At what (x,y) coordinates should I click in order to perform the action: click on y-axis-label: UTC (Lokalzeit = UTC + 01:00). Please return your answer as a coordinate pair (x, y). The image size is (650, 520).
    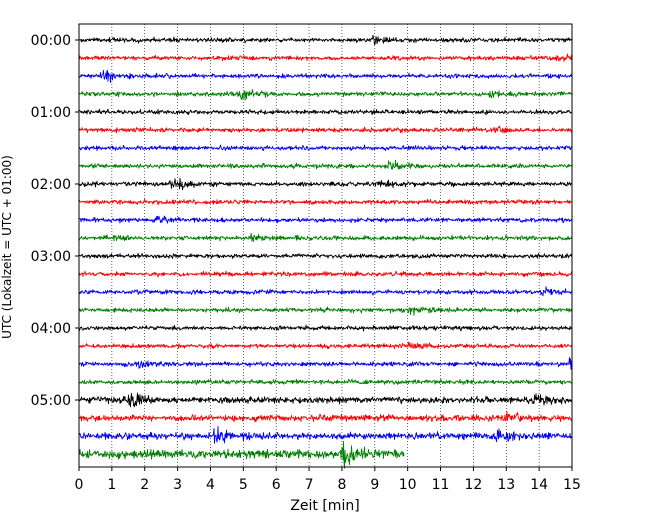
    Looking at the image, I should click on (7, 247).